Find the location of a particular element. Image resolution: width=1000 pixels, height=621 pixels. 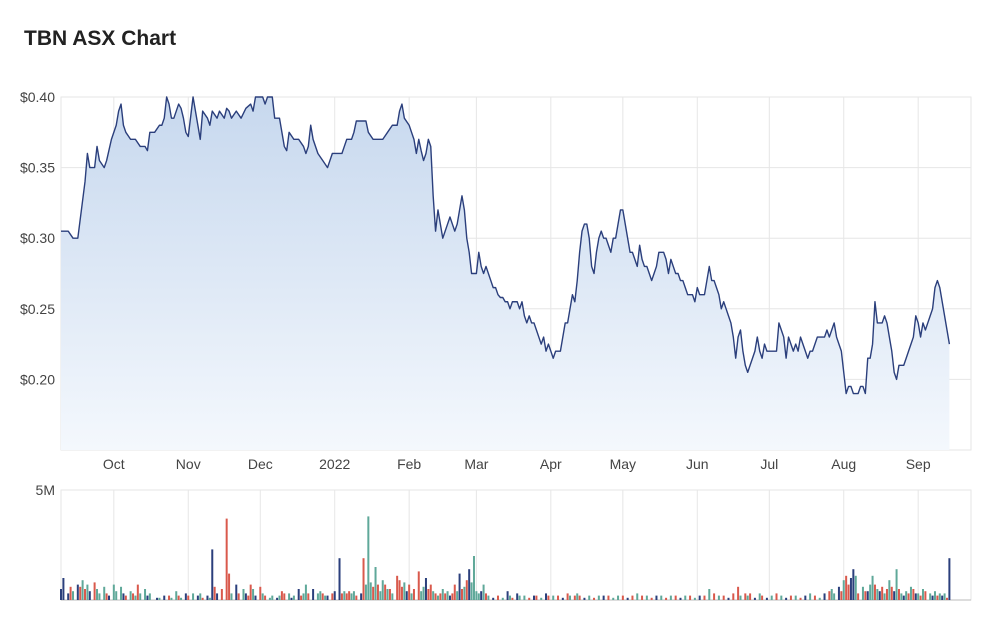

price-y-tick-label: $0.30 is located at coordinates (37, 238).